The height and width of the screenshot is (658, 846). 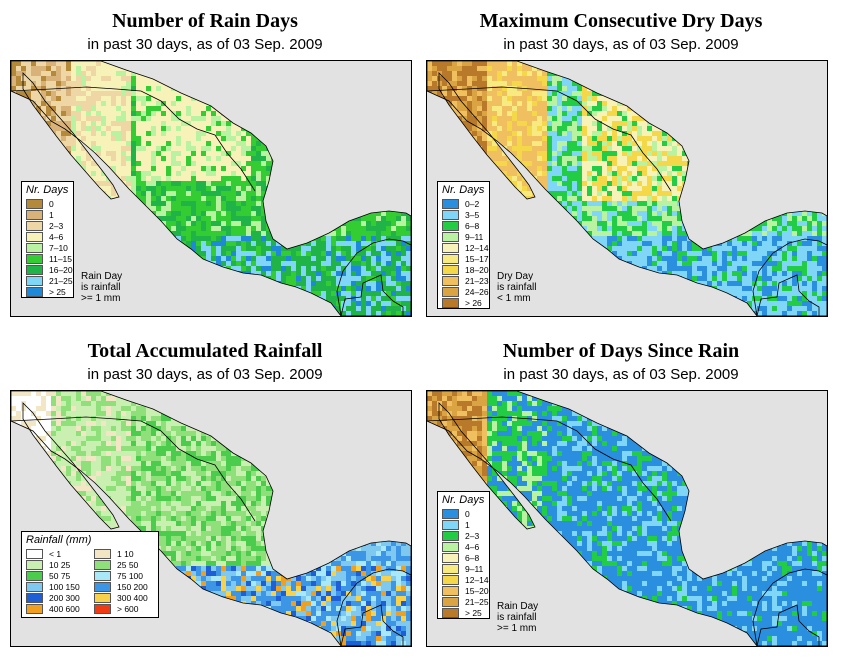 I want to click on legend-item: 25 50, so click(x=124, y=564).